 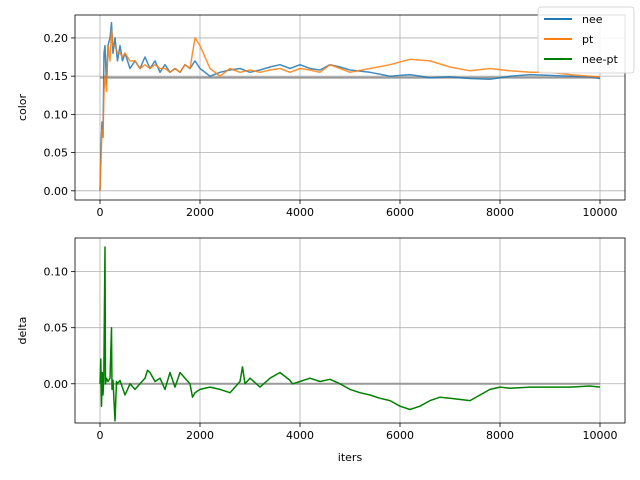 I want to click on bottom-xtick-label-2: 4000, so click(x=300, y=435).